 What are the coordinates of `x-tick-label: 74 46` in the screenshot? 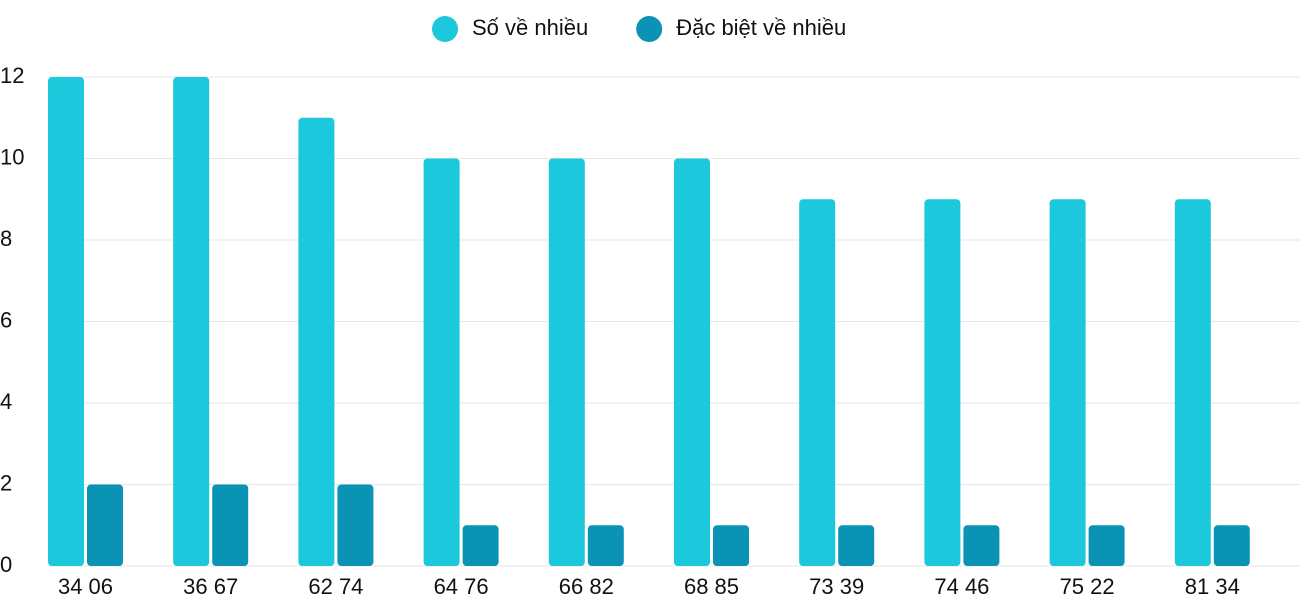 It's located at (961, 586).